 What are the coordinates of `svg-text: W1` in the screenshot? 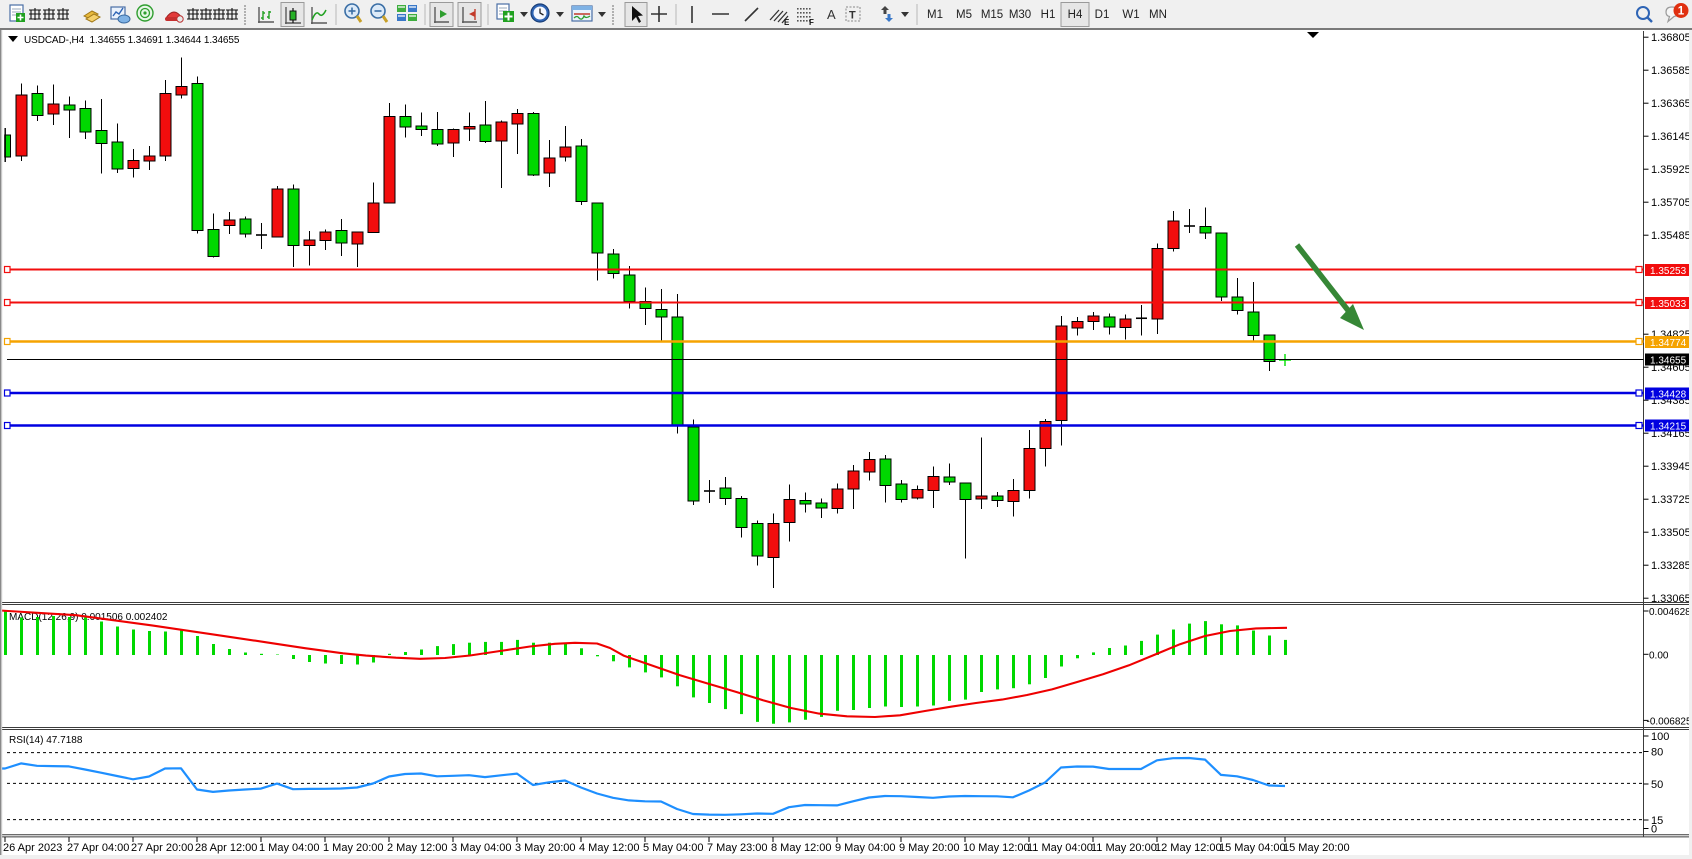 It's located at (1130, 15).